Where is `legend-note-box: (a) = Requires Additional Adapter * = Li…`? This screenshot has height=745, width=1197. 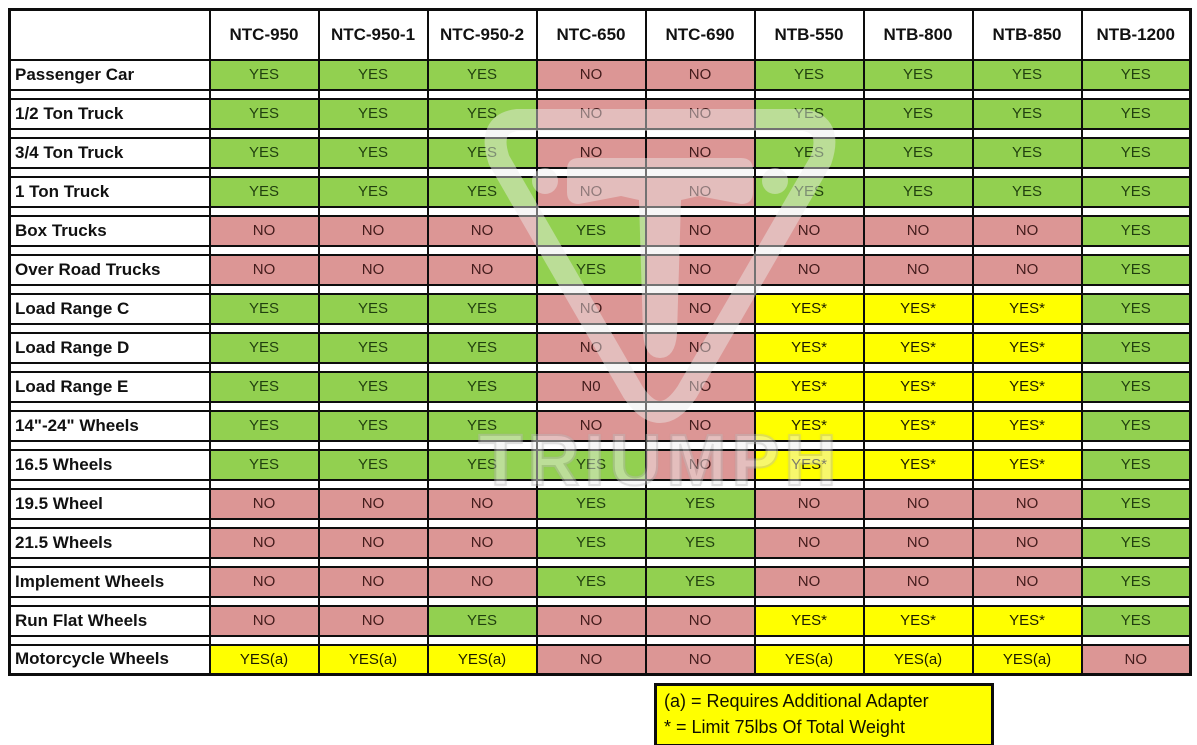 legend-note-box: (a) = Requires Additional Adapter * = Li… is located at coordinates (824, 714).